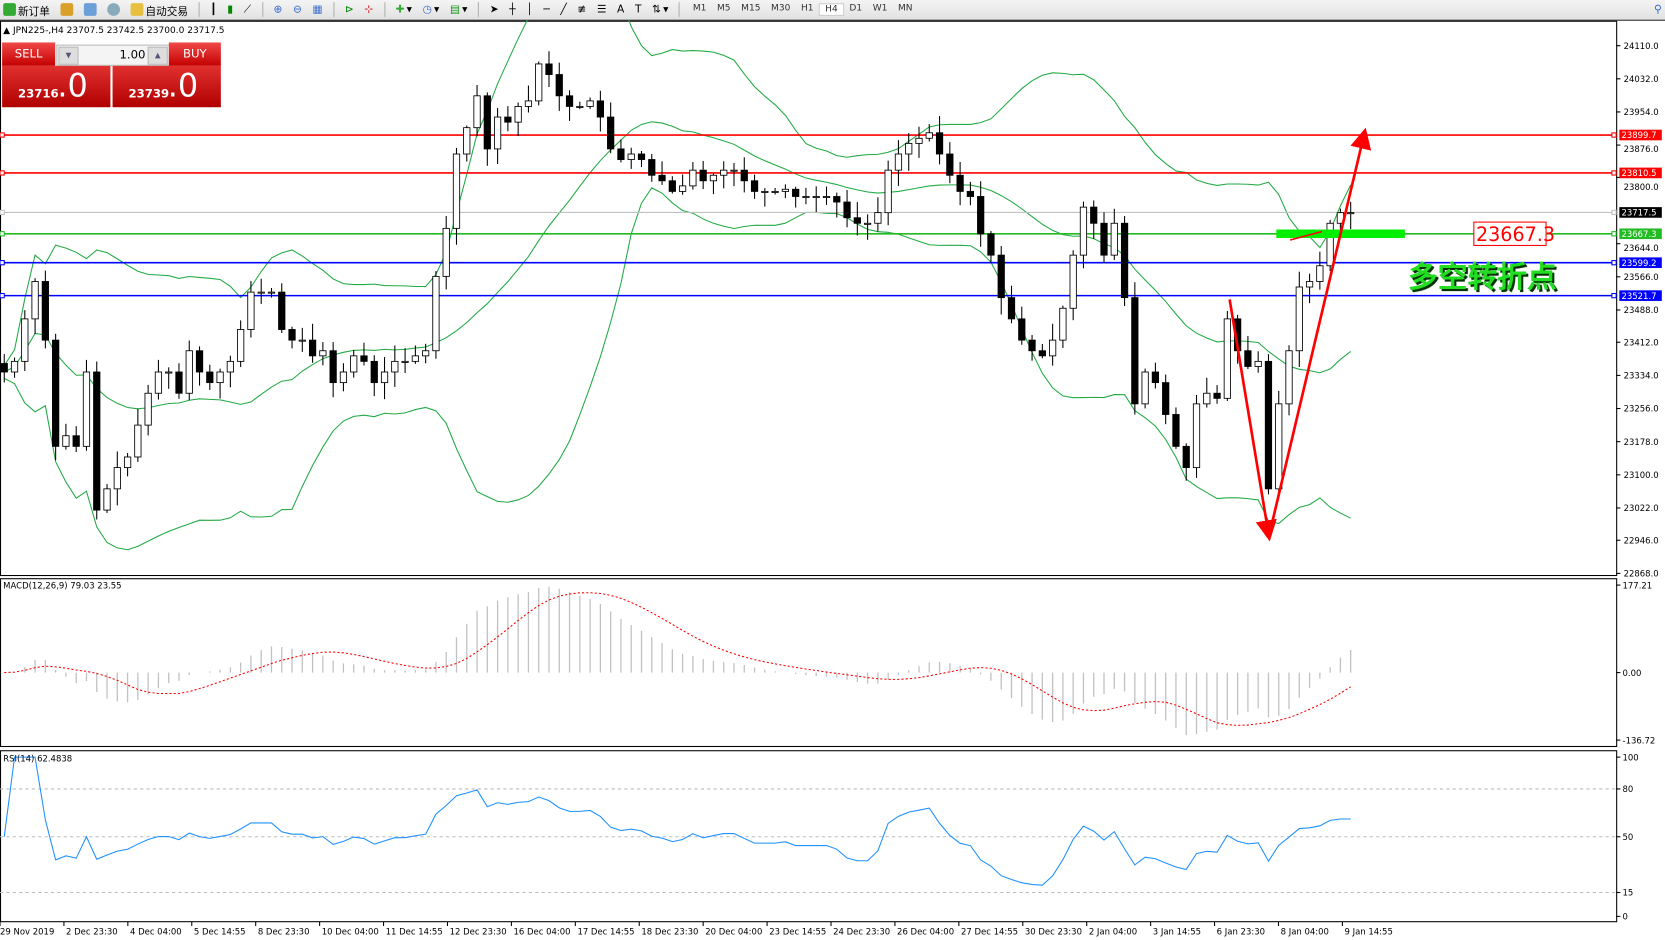 The width and height of the screenshot is (1665, 940). What do you see at coordinates (1638, 297) in the screenshot?
I see `price-level-label: 23521.7` at bounding box center [1638, 297].